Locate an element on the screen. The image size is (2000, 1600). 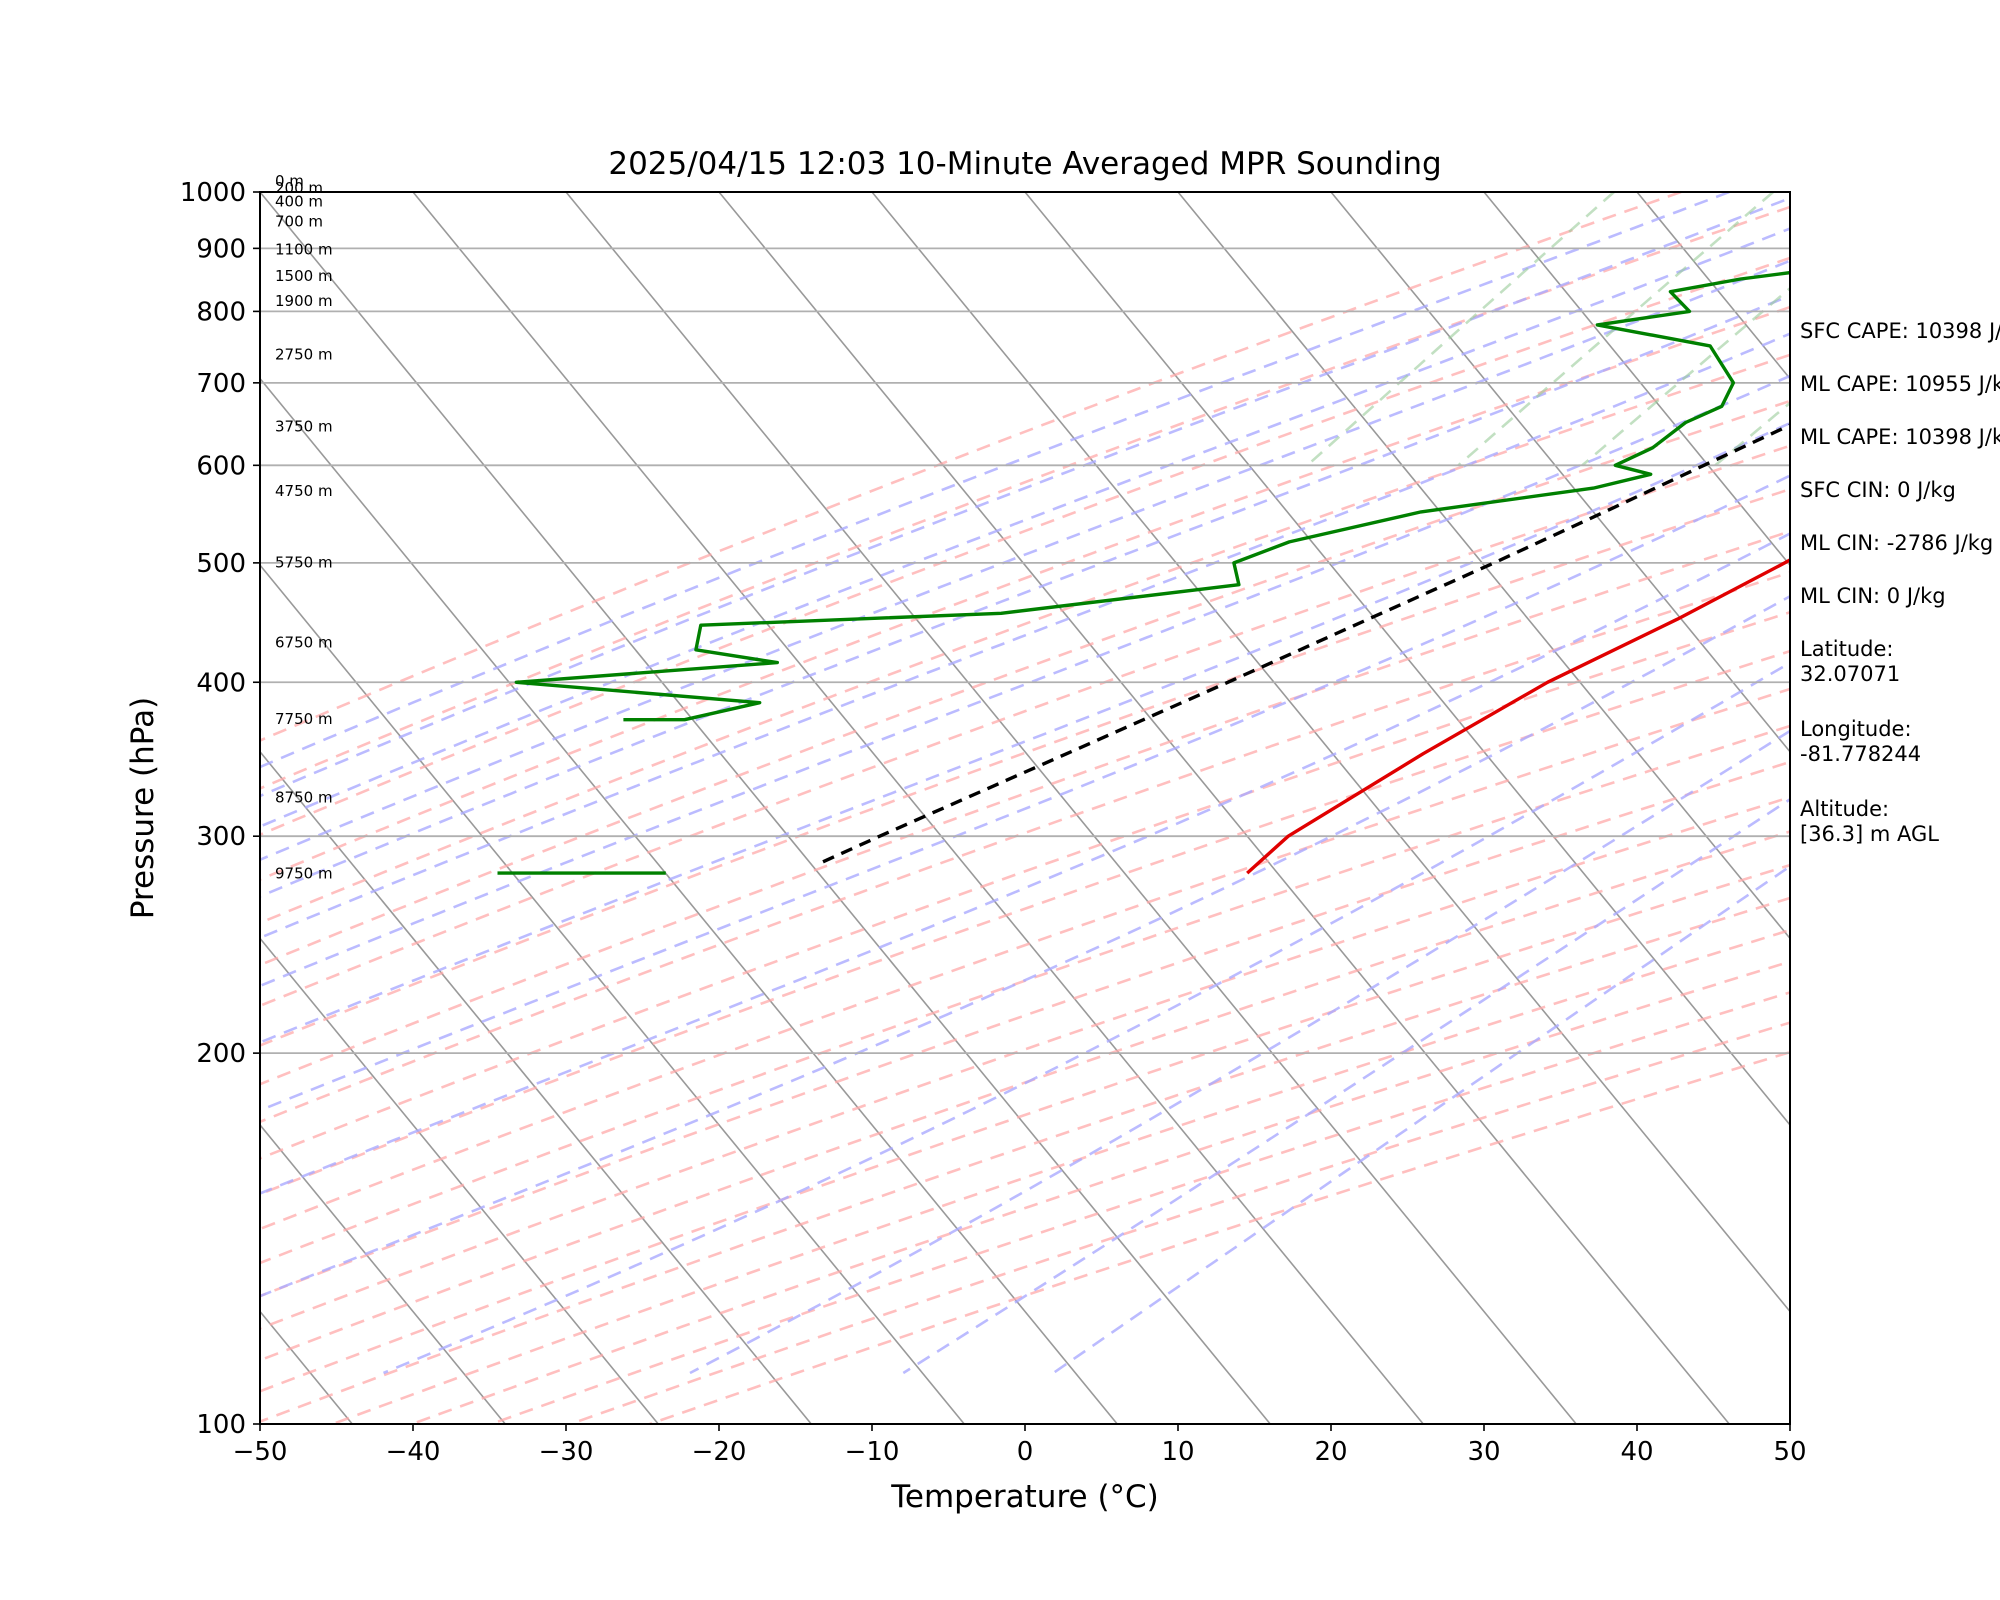
y-tick-label: 500 is located at coordinates (221, 564).